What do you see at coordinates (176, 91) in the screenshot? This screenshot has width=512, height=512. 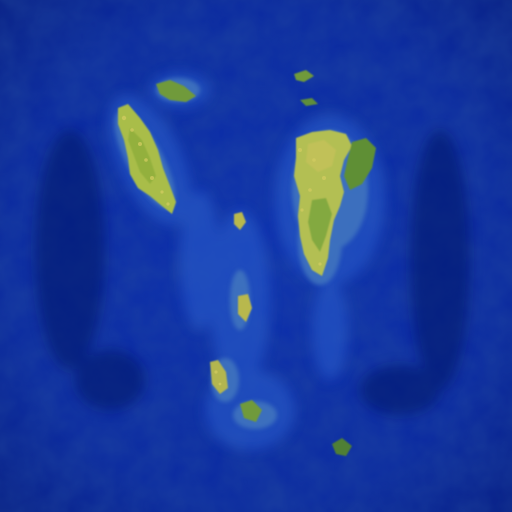 I see `northern-islet` at bounding box center [176, 91].